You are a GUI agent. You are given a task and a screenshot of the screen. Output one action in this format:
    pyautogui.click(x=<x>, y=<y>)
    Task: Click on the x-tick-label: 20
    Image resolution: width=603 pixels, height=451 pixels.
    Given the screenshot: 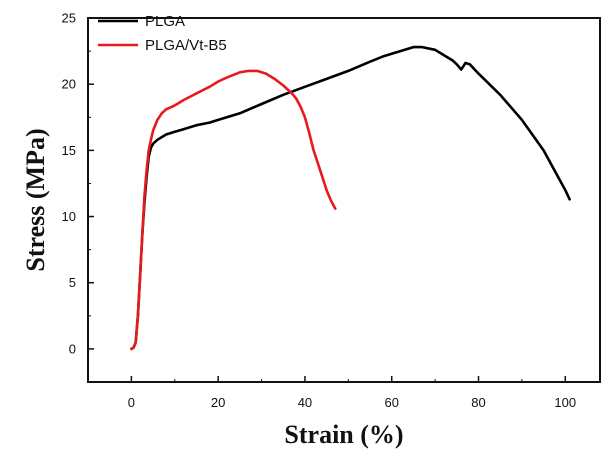 What is the action you would take?
    pyautogui.click(x=218, y=402)
    